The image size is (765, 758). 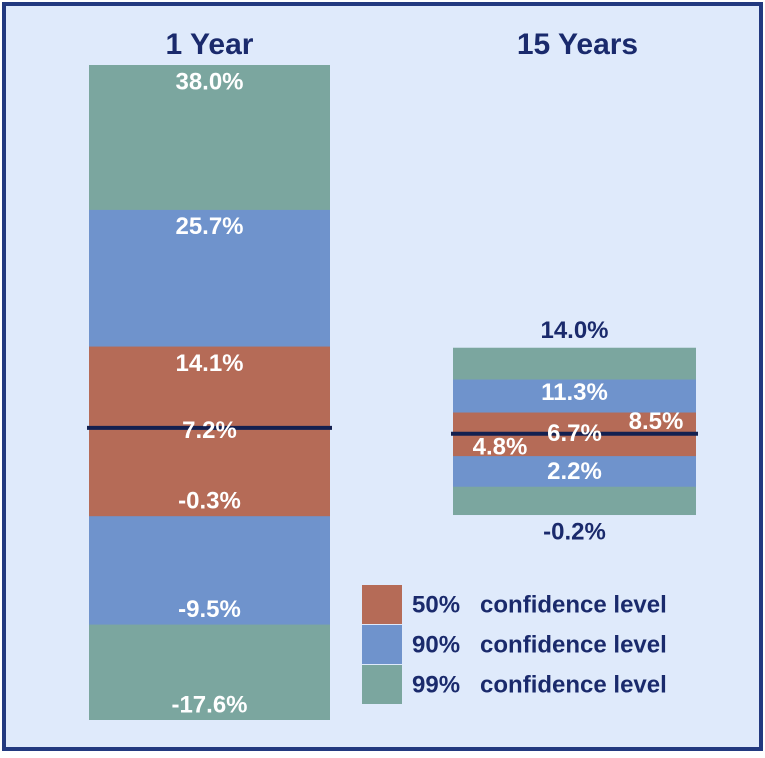 I want to click on range-high-label: 25.7%, so click(x=209, y=226).